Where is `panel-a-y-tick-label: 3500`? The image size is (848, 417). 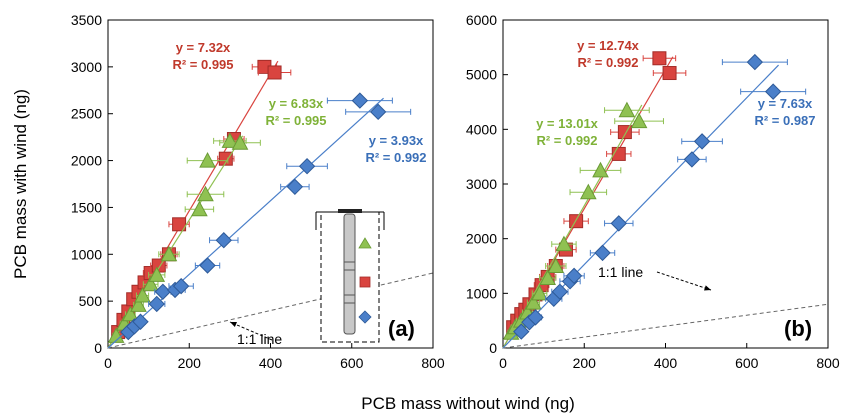 panel-a-y-tick-label: 3500 is located at coordinates (86, 20).